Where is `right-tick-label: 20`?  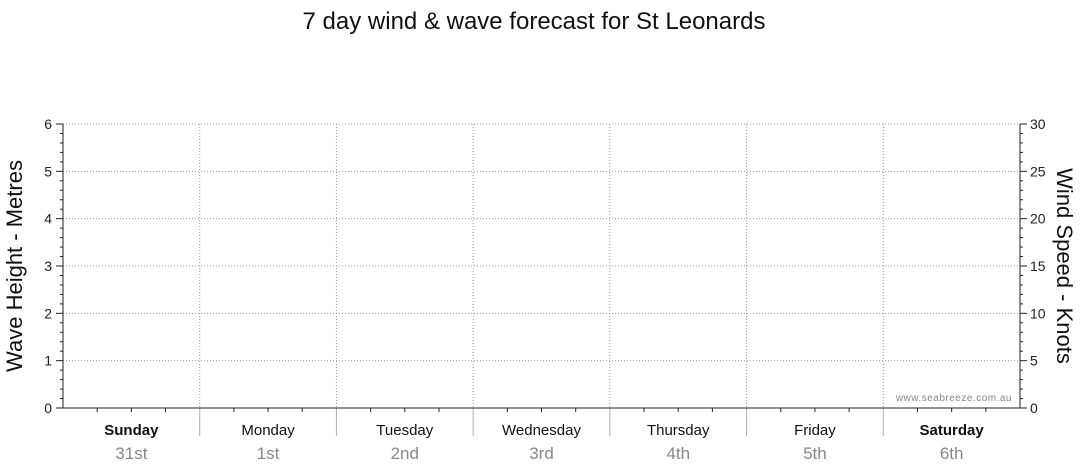
right-tick-label: 20 is located at coordinates (1038, 219).